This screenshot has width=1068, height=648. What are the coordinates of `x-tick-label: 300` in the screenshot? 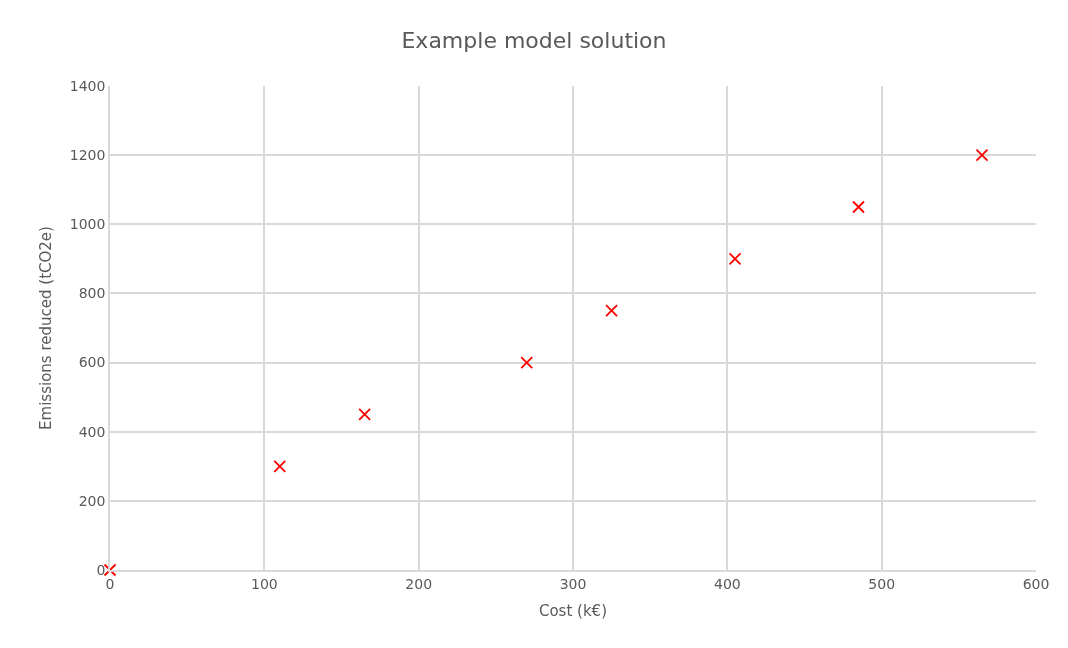 It's located at (573, 583).